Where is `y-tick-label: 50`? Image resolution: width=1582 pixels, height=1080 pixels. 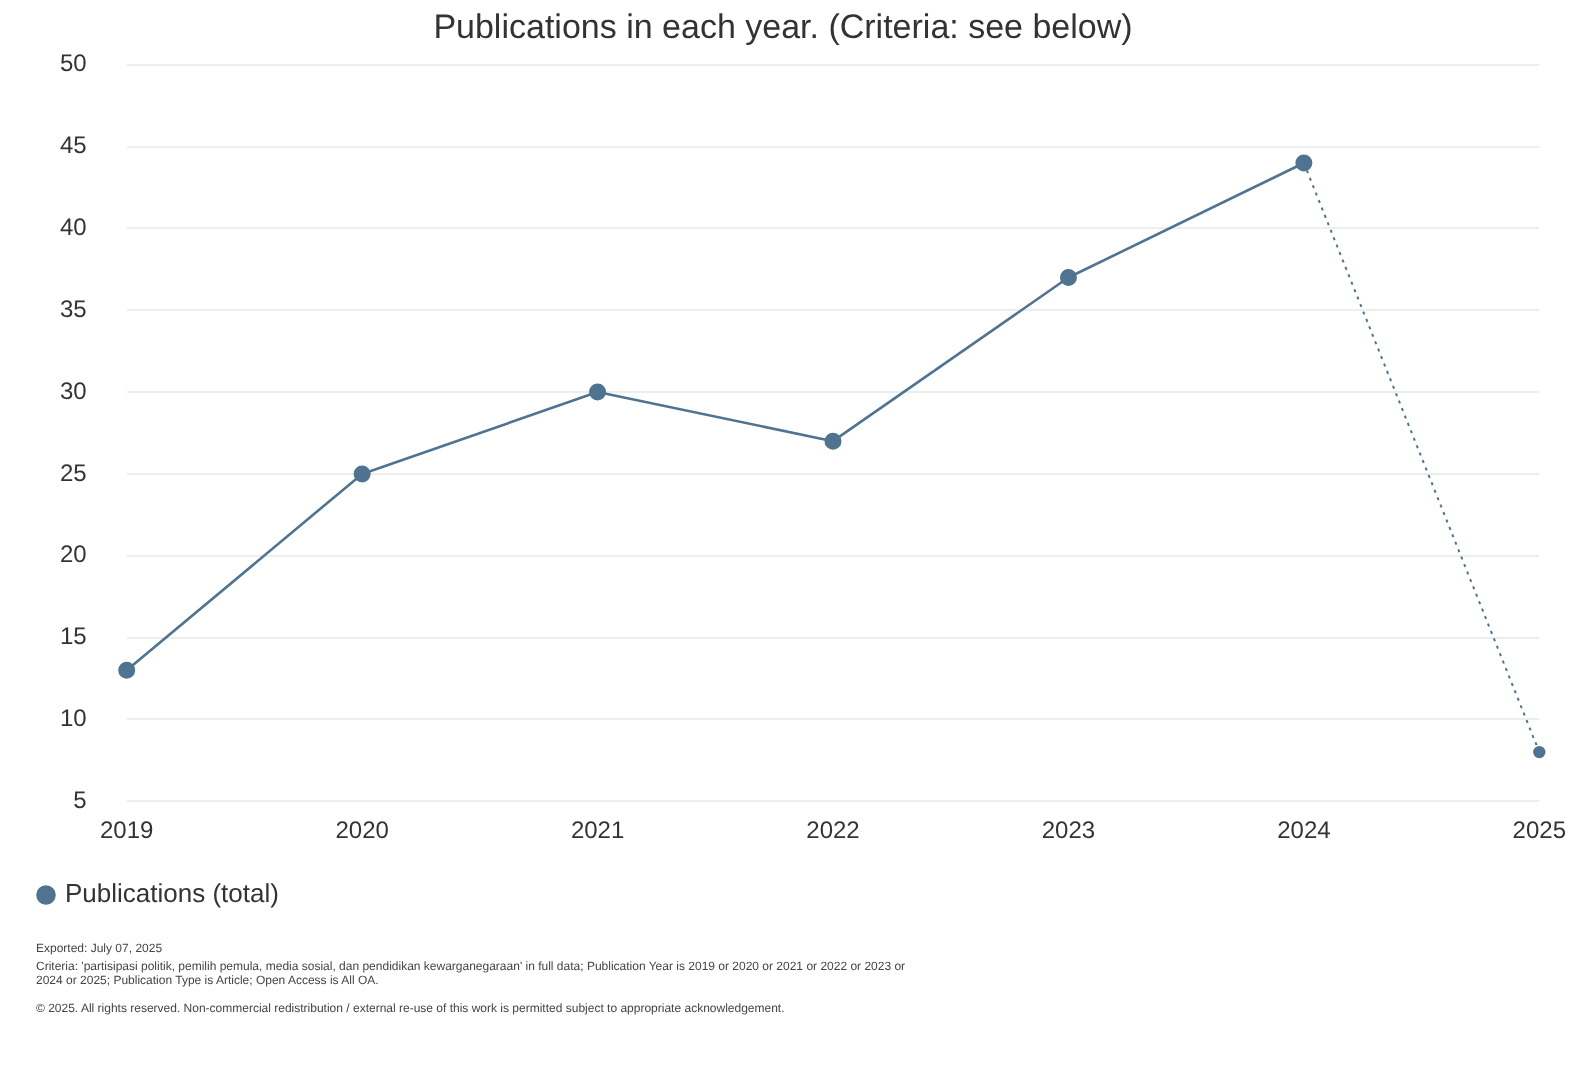 y-tick-label: 50 is located at coordinates (73, 63).